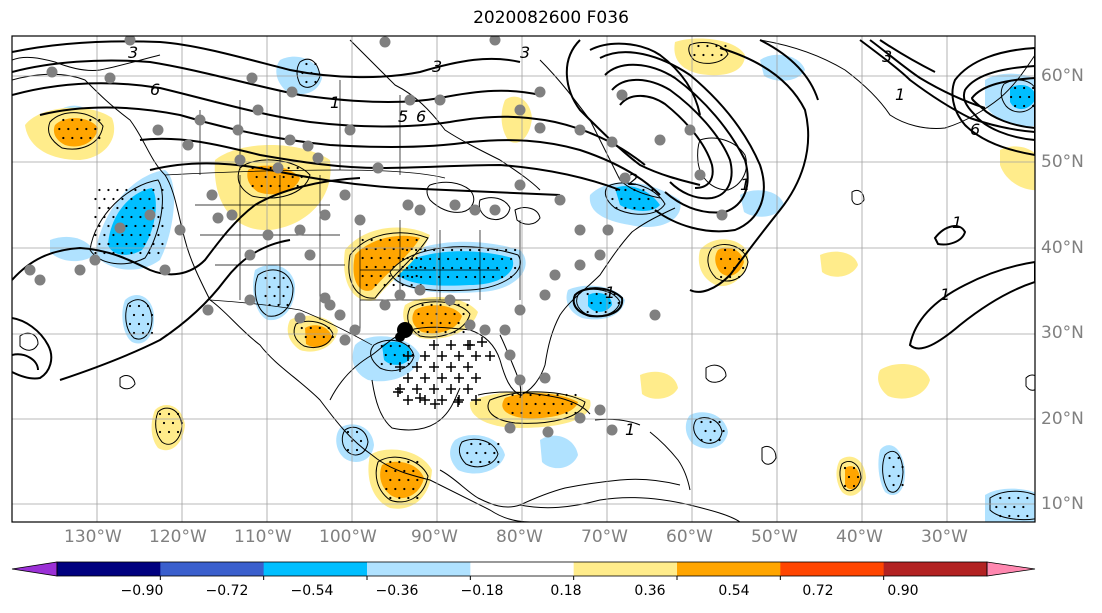 The image size is (1102, 613). What do you see at coordinates (903, 591) in the screenshot?
I see `colorbar-tick-label: 0.90` at bounding box center [903, 591].